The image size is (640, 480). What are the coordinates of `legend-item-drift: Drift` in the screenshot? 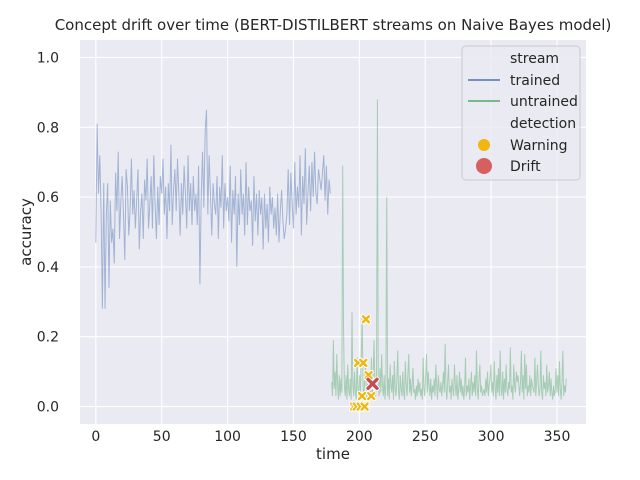 It's located at (525, 167).